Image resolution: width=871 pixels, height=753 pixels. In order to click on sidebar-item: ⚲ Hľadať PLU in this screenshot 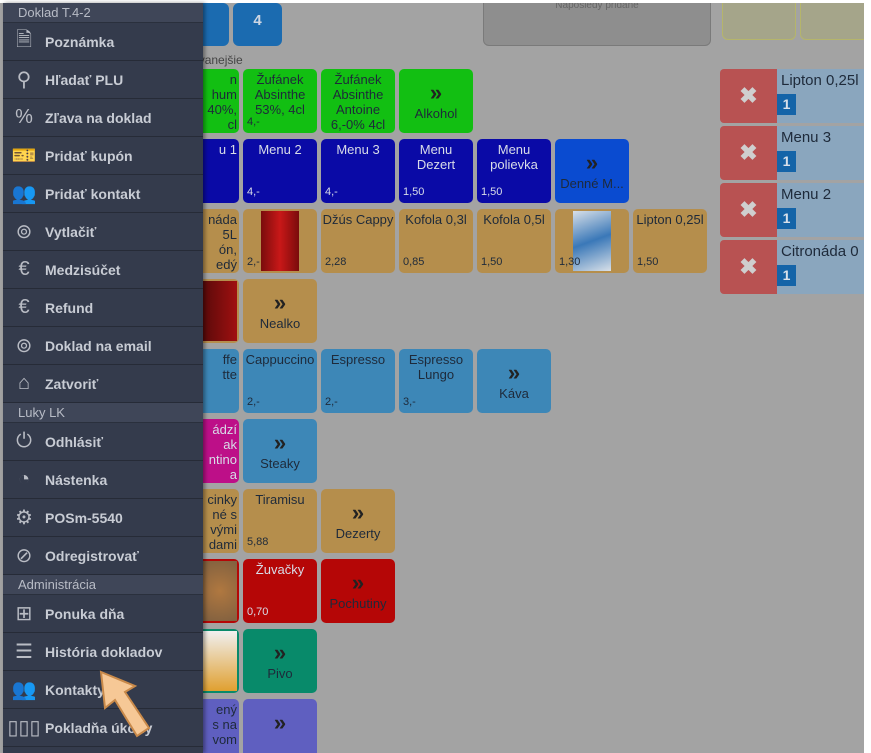, I will do `click(103, 80)`.